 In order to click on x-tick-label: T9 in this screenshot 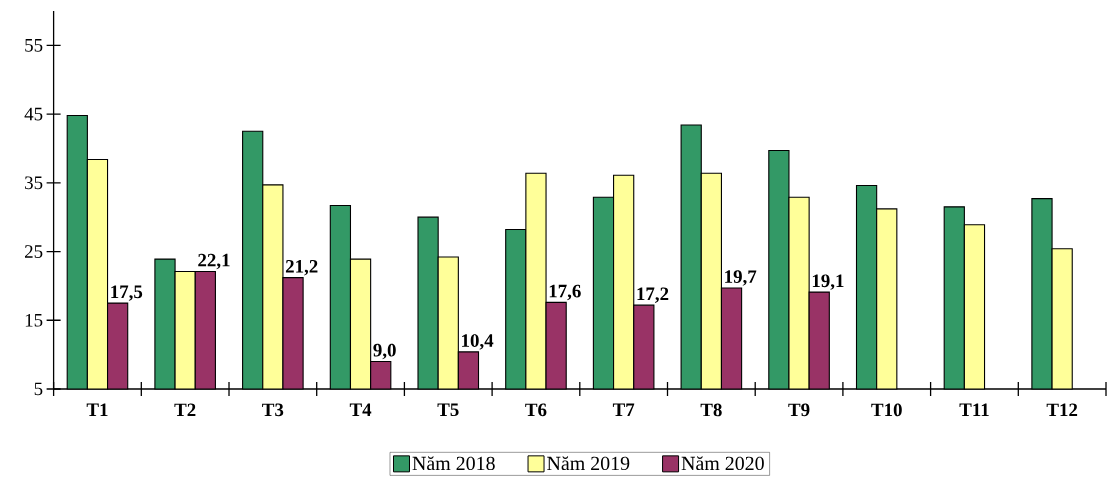, I will do `click(799, 410)`.